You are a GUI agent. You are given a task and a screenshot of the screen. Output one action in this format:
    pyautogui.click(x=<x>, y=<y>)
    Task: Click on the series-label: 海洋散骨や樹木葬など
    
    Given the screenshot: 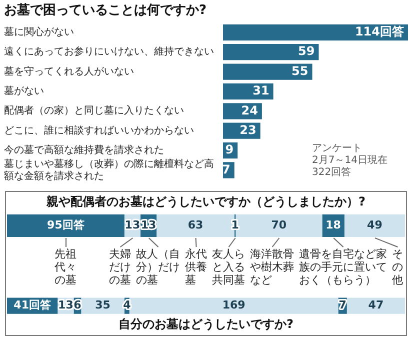 What is the action you would take?
    pyautogui.click(x=272, y=266)
    